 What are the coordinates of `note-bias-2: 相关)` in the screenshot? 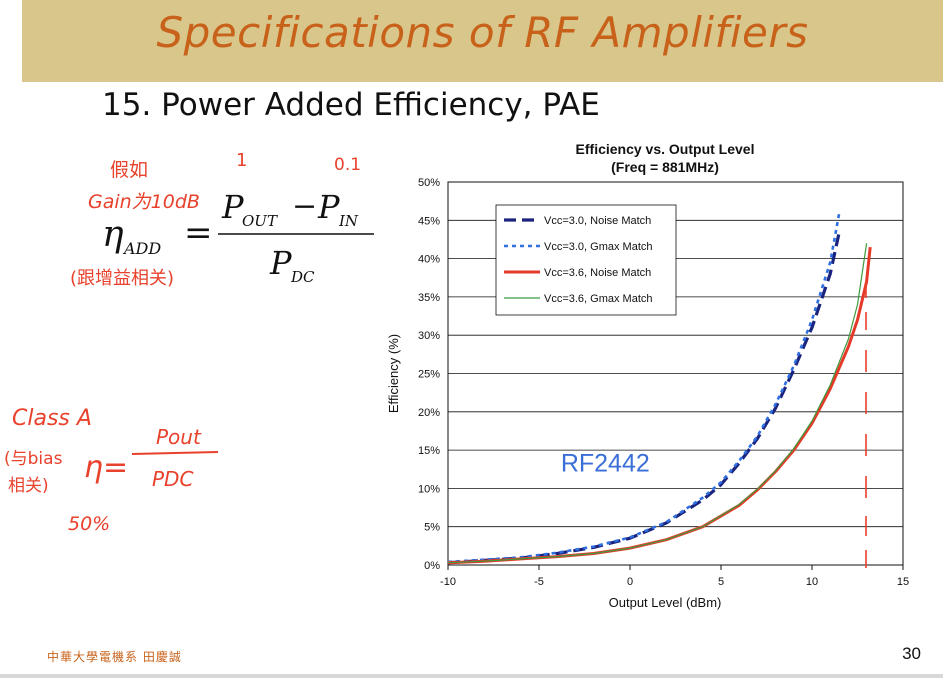 It's located at (28, 486).